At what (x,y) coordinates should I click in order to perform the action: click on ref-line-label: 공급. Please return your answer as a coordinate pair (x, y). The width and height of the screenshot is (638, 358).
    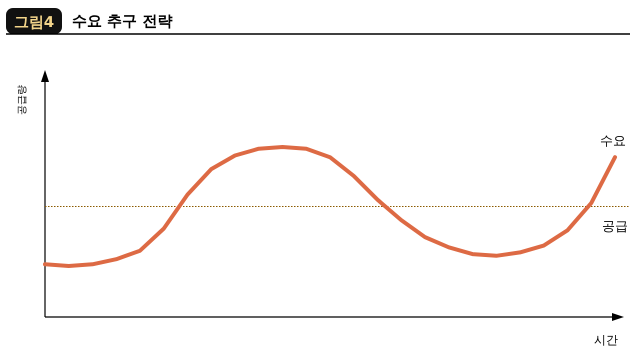
    Looking at the image, I should click on (615, 227).